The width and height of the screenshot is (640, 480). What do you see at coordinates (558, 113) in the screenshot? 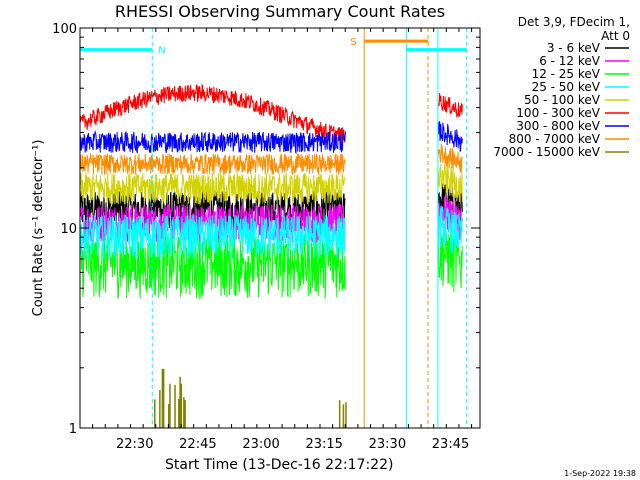
I see `legend-label-5: 100 - 300 keV` at bounding box center [558, 113].